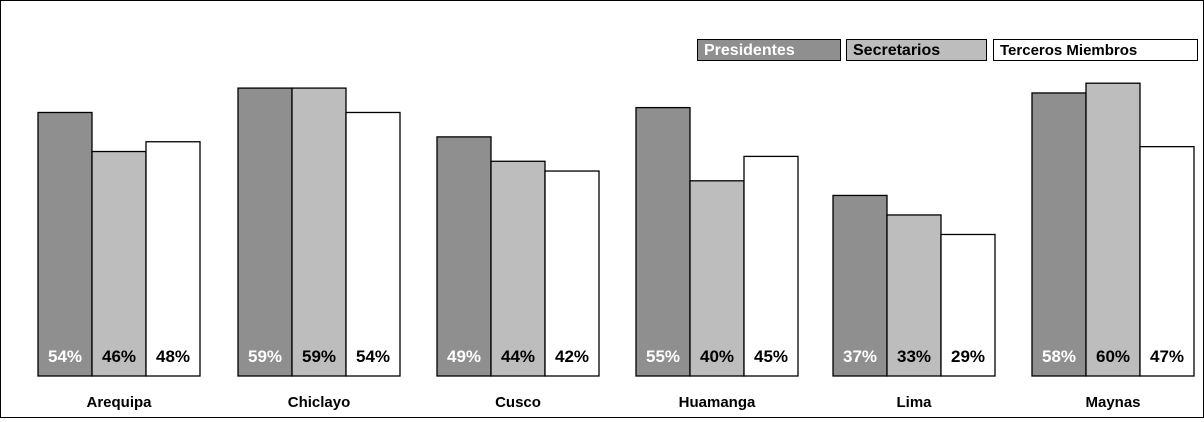 This screenshot has width=1204, height=422. What do you see at coordinates (968, 356) in the screenshot?
I see `data-label-terceros-miembros-lima: 29%` at bounding box center [968, 356].